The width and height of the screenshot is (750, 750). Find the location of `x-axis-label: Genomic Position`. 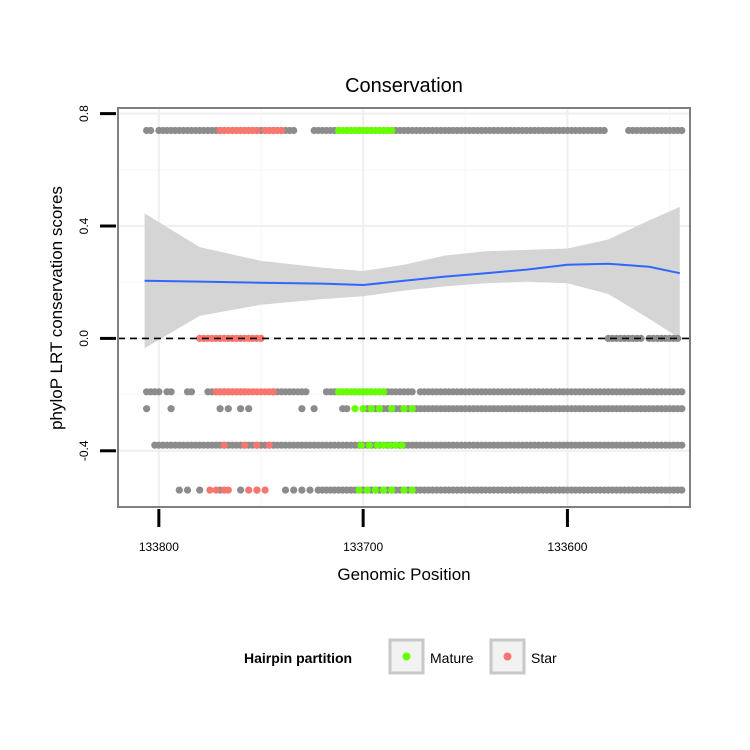

x-axis-label: Genomic Position is located at coordinates (403, 574).